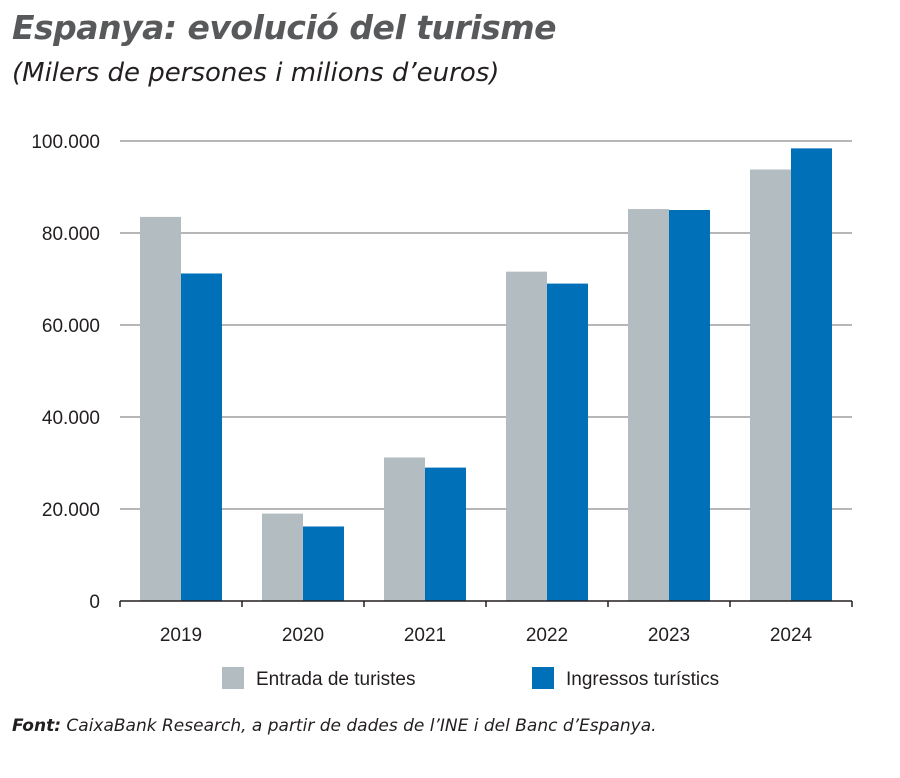 This screenshot has height=778, width=900. Describe the element at coordinates (791, 635) in the screenshot. I see `x-tick-label: 2024` at that location.